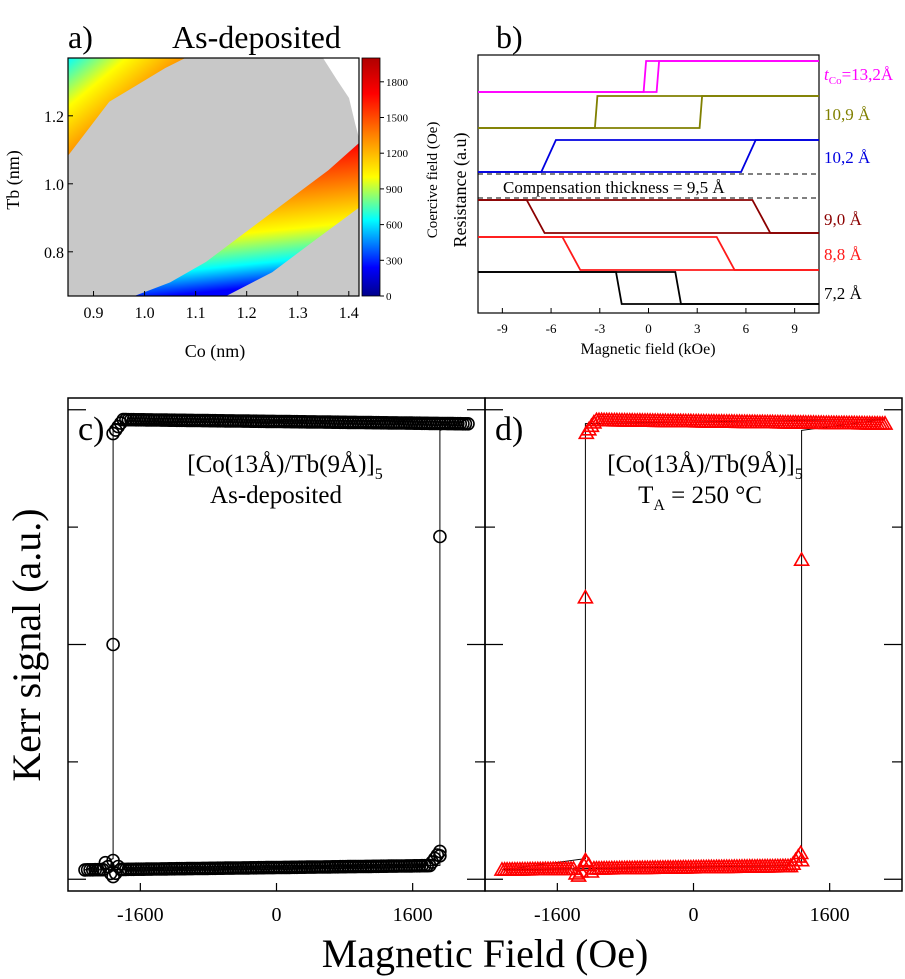 Image resolution: width=905 pixels, height=979 pixels. I want to click on resistance-curves, so click(648, 182).